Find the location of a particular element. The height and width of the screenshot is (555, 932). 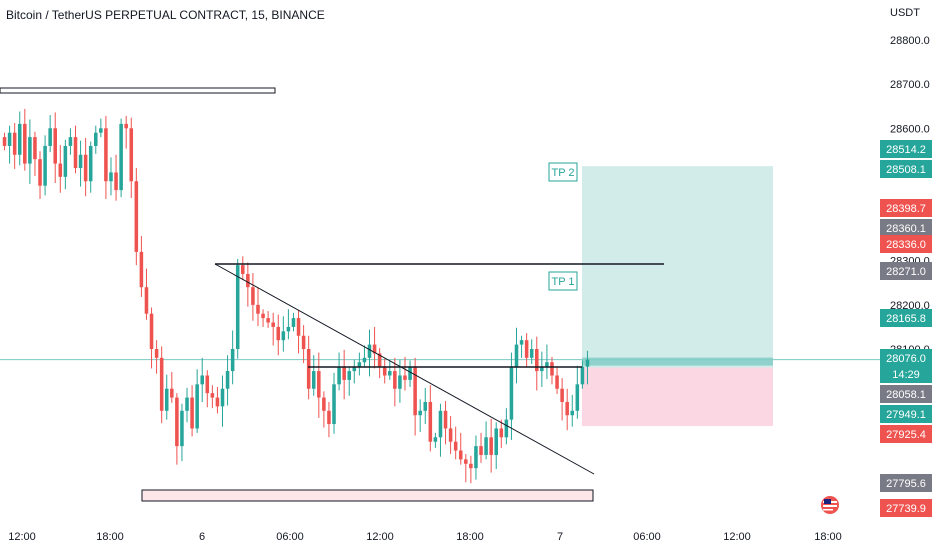

price-label: 27925.4 is located at coordinates (906, 435).